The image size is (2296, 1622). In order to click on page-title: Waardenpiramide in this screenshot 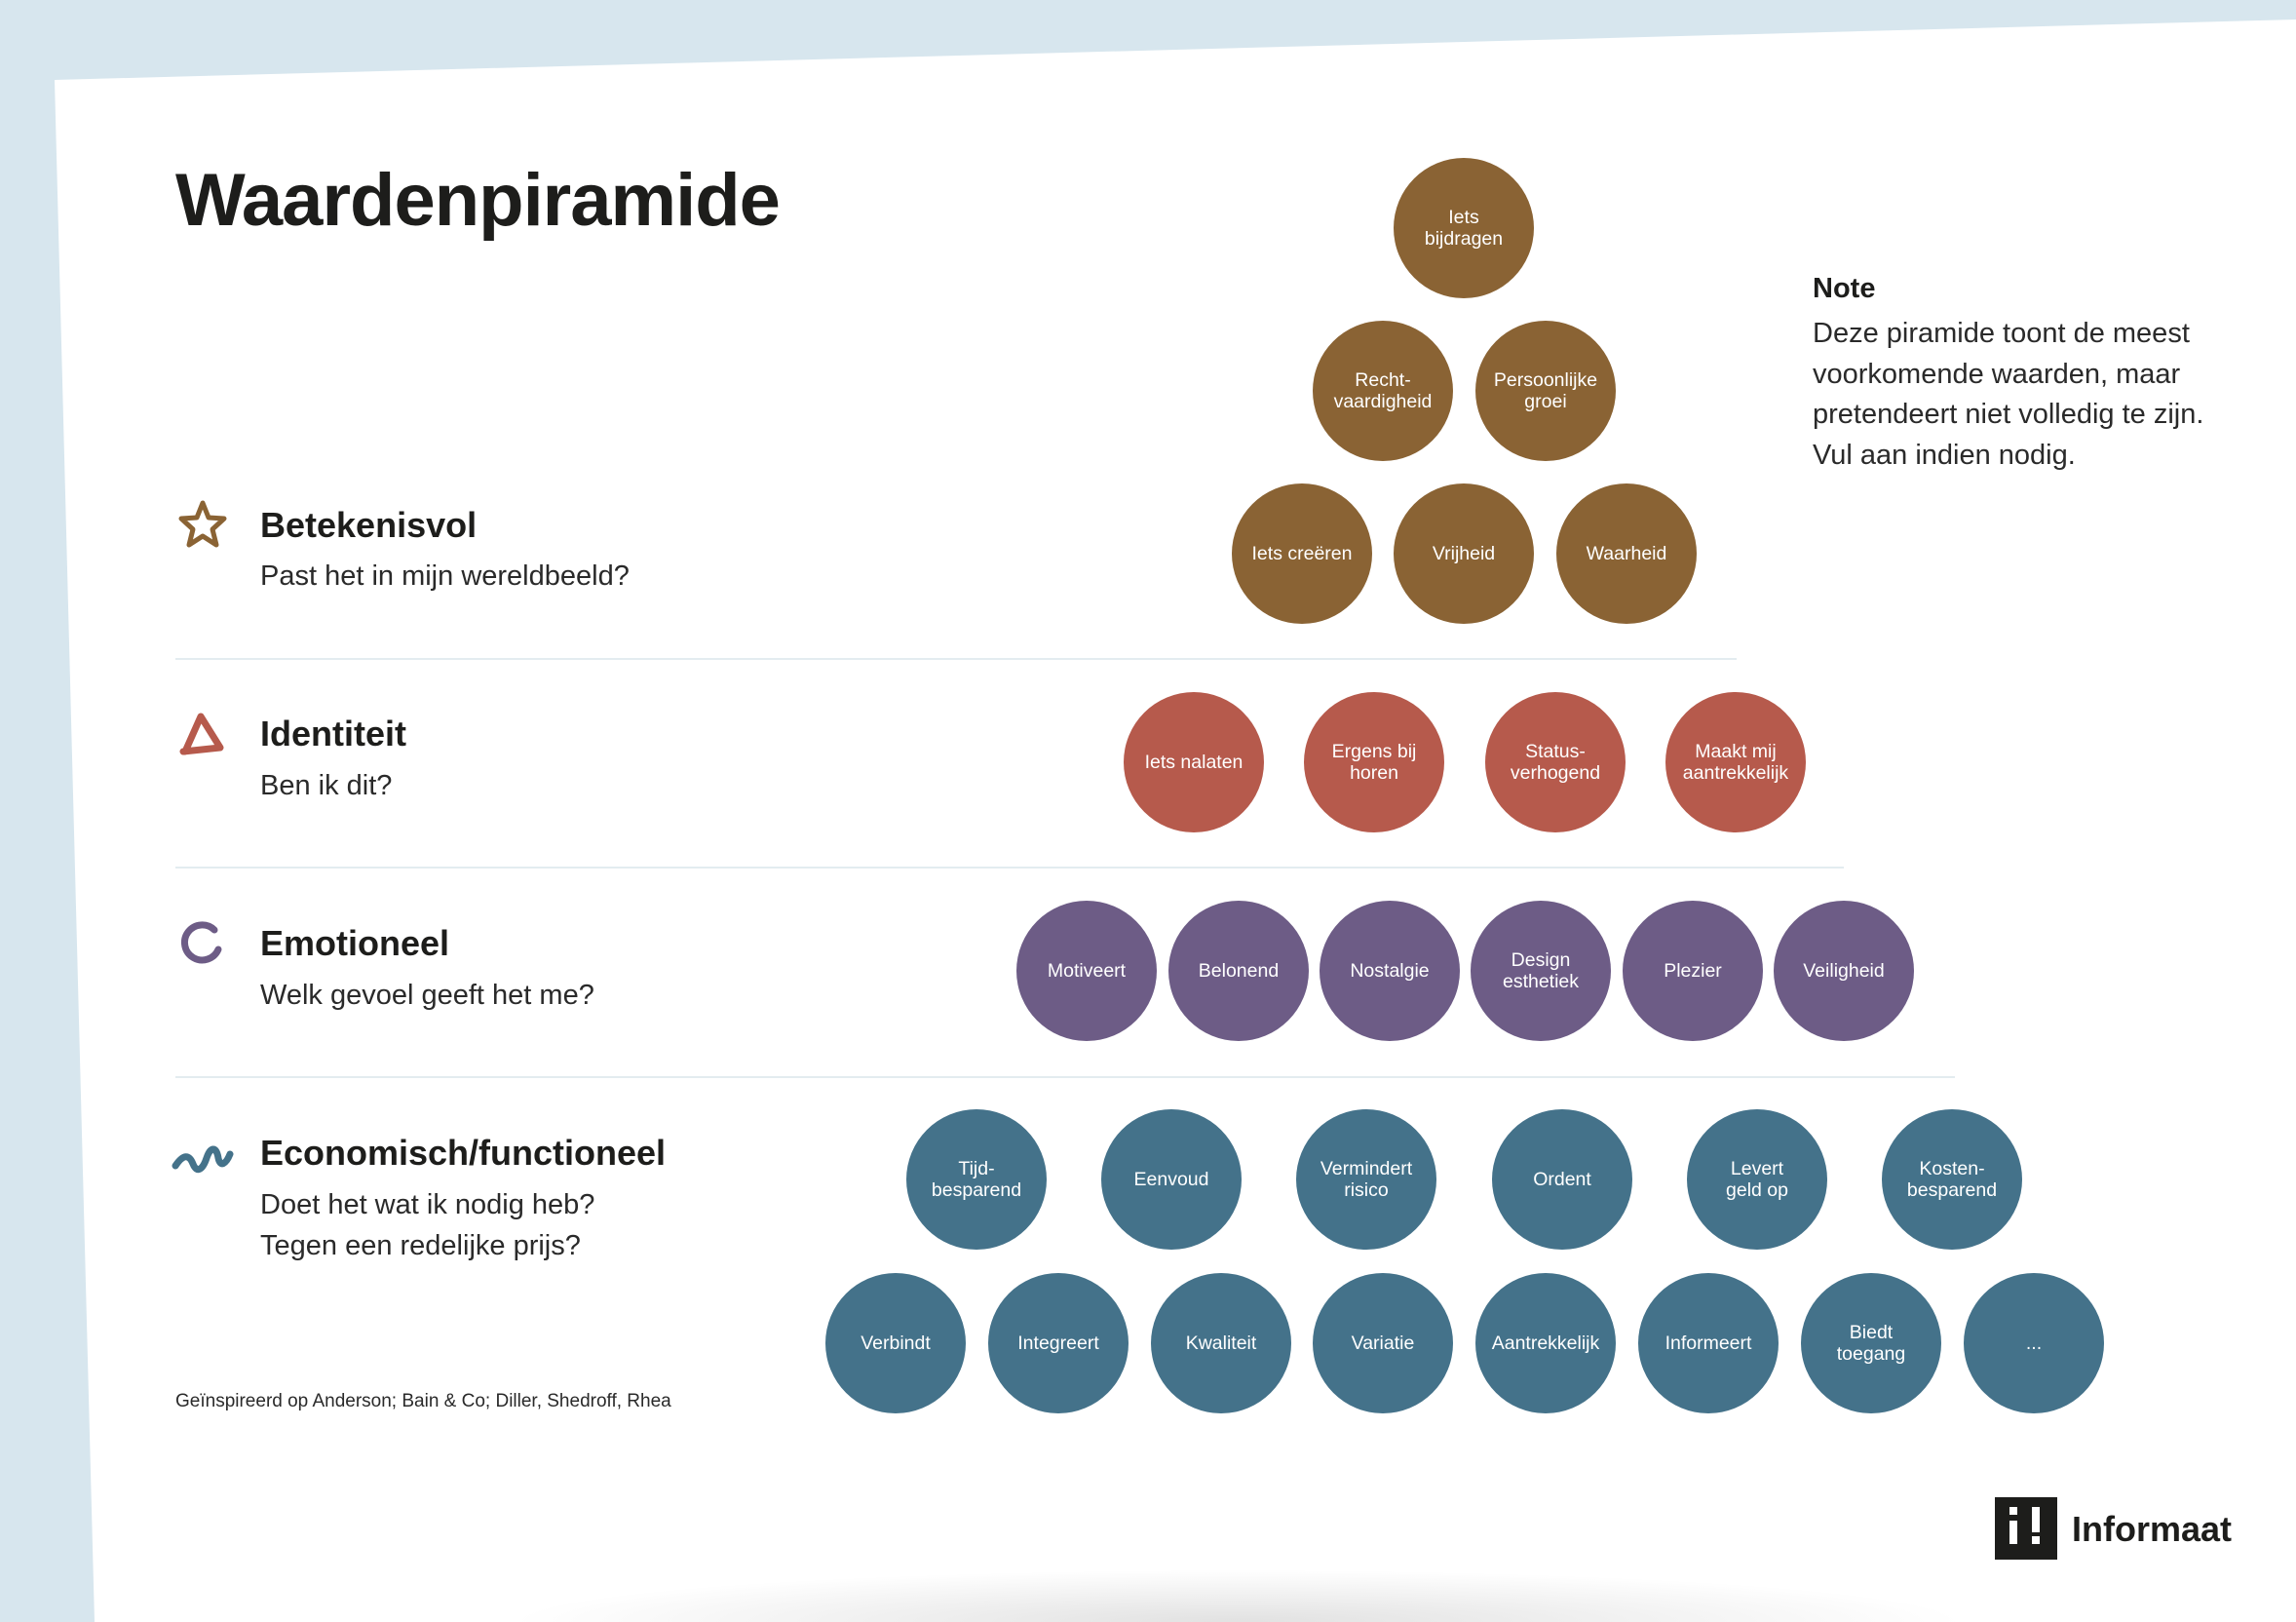, I will do `click(478, 200)`.